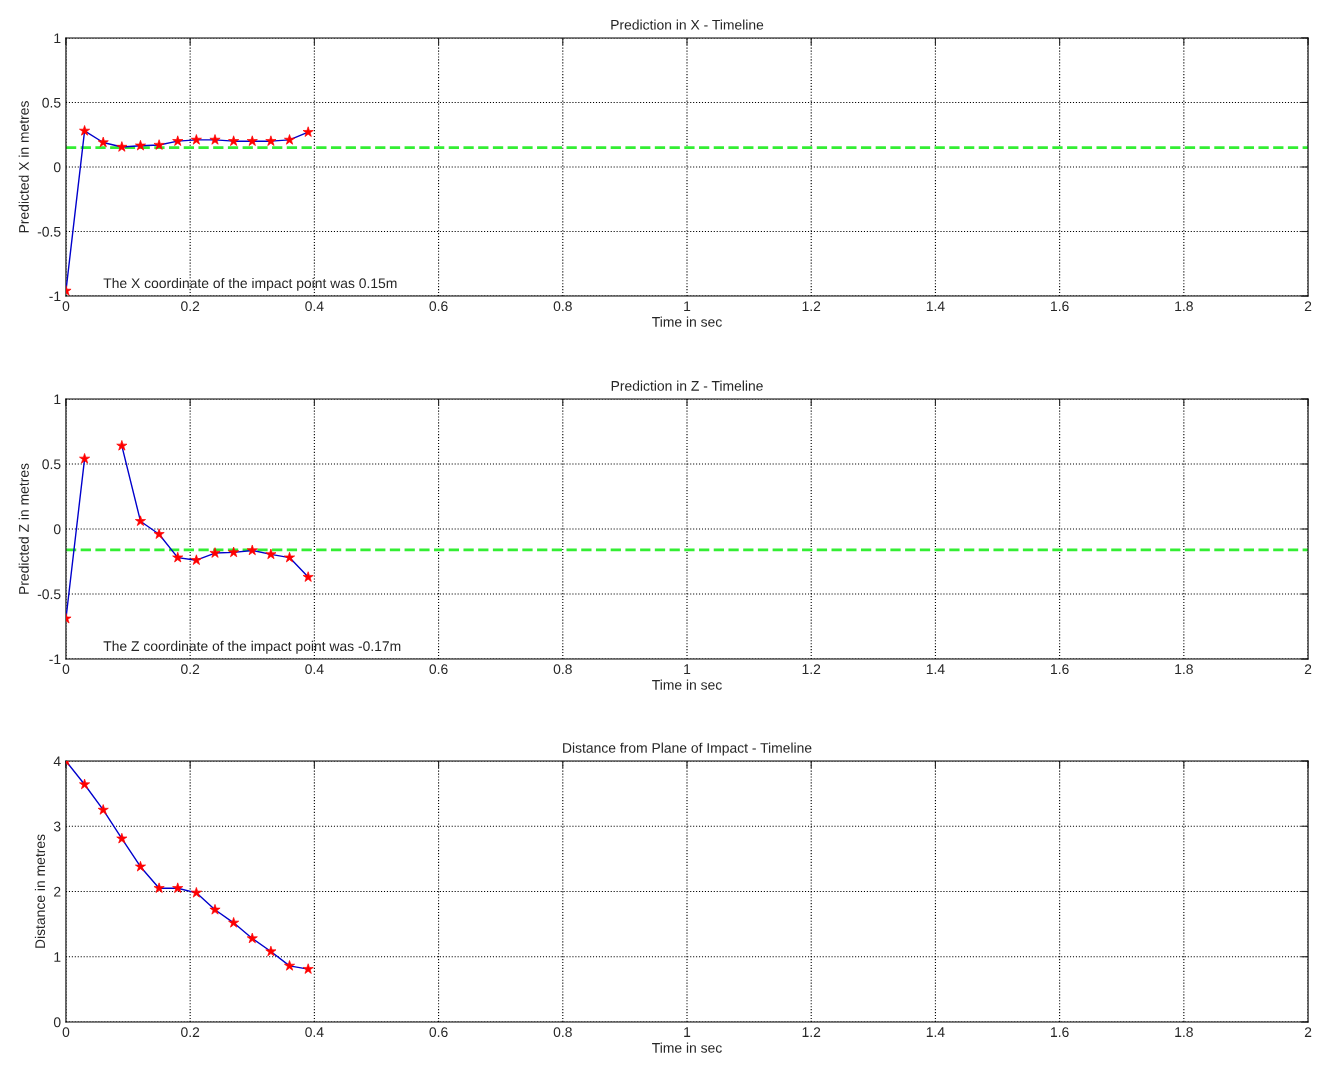  What do you see at coordinates (250, 284) in the screenshot?
I see `annotation: The X coordinate of the impact point was 0.15m` at bounding box center [250, 284].